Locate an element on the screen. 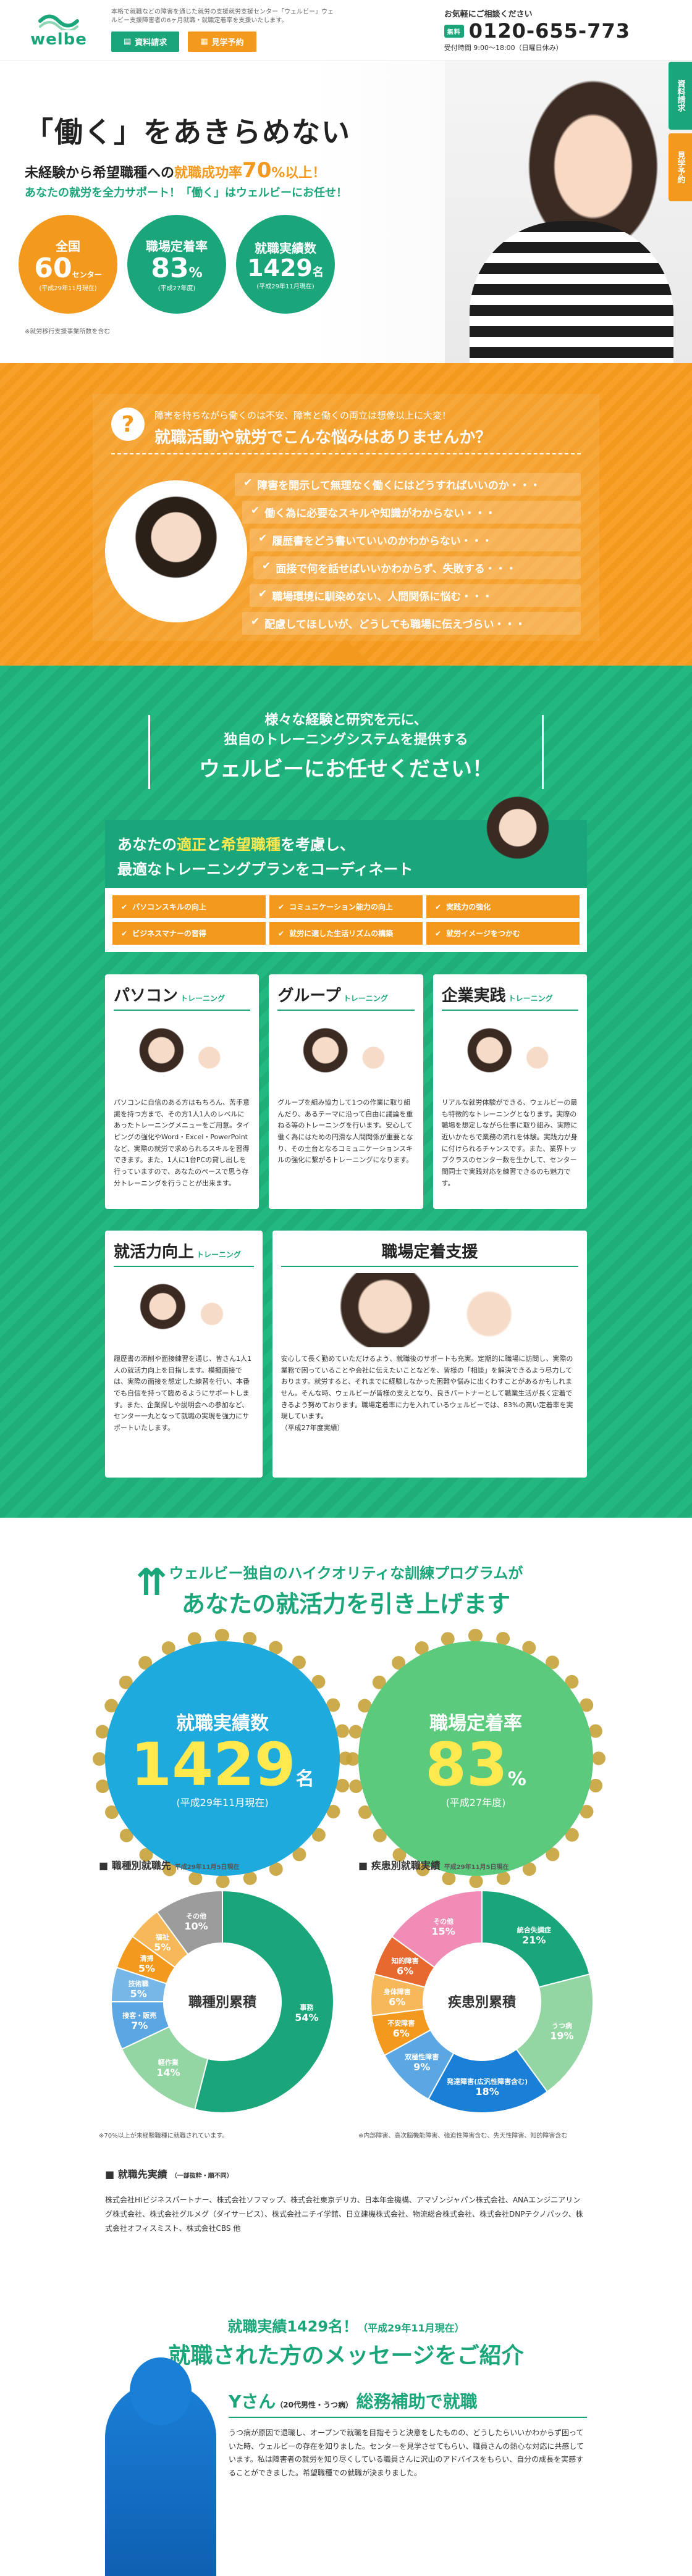 Image resolution: width=692 pixels, height=2576 pixels. coordinate-banner: あなたの適正と希望職種を考慮し、 最適なトレーニングプランをコーディネート is located at coordinates (352, 842).